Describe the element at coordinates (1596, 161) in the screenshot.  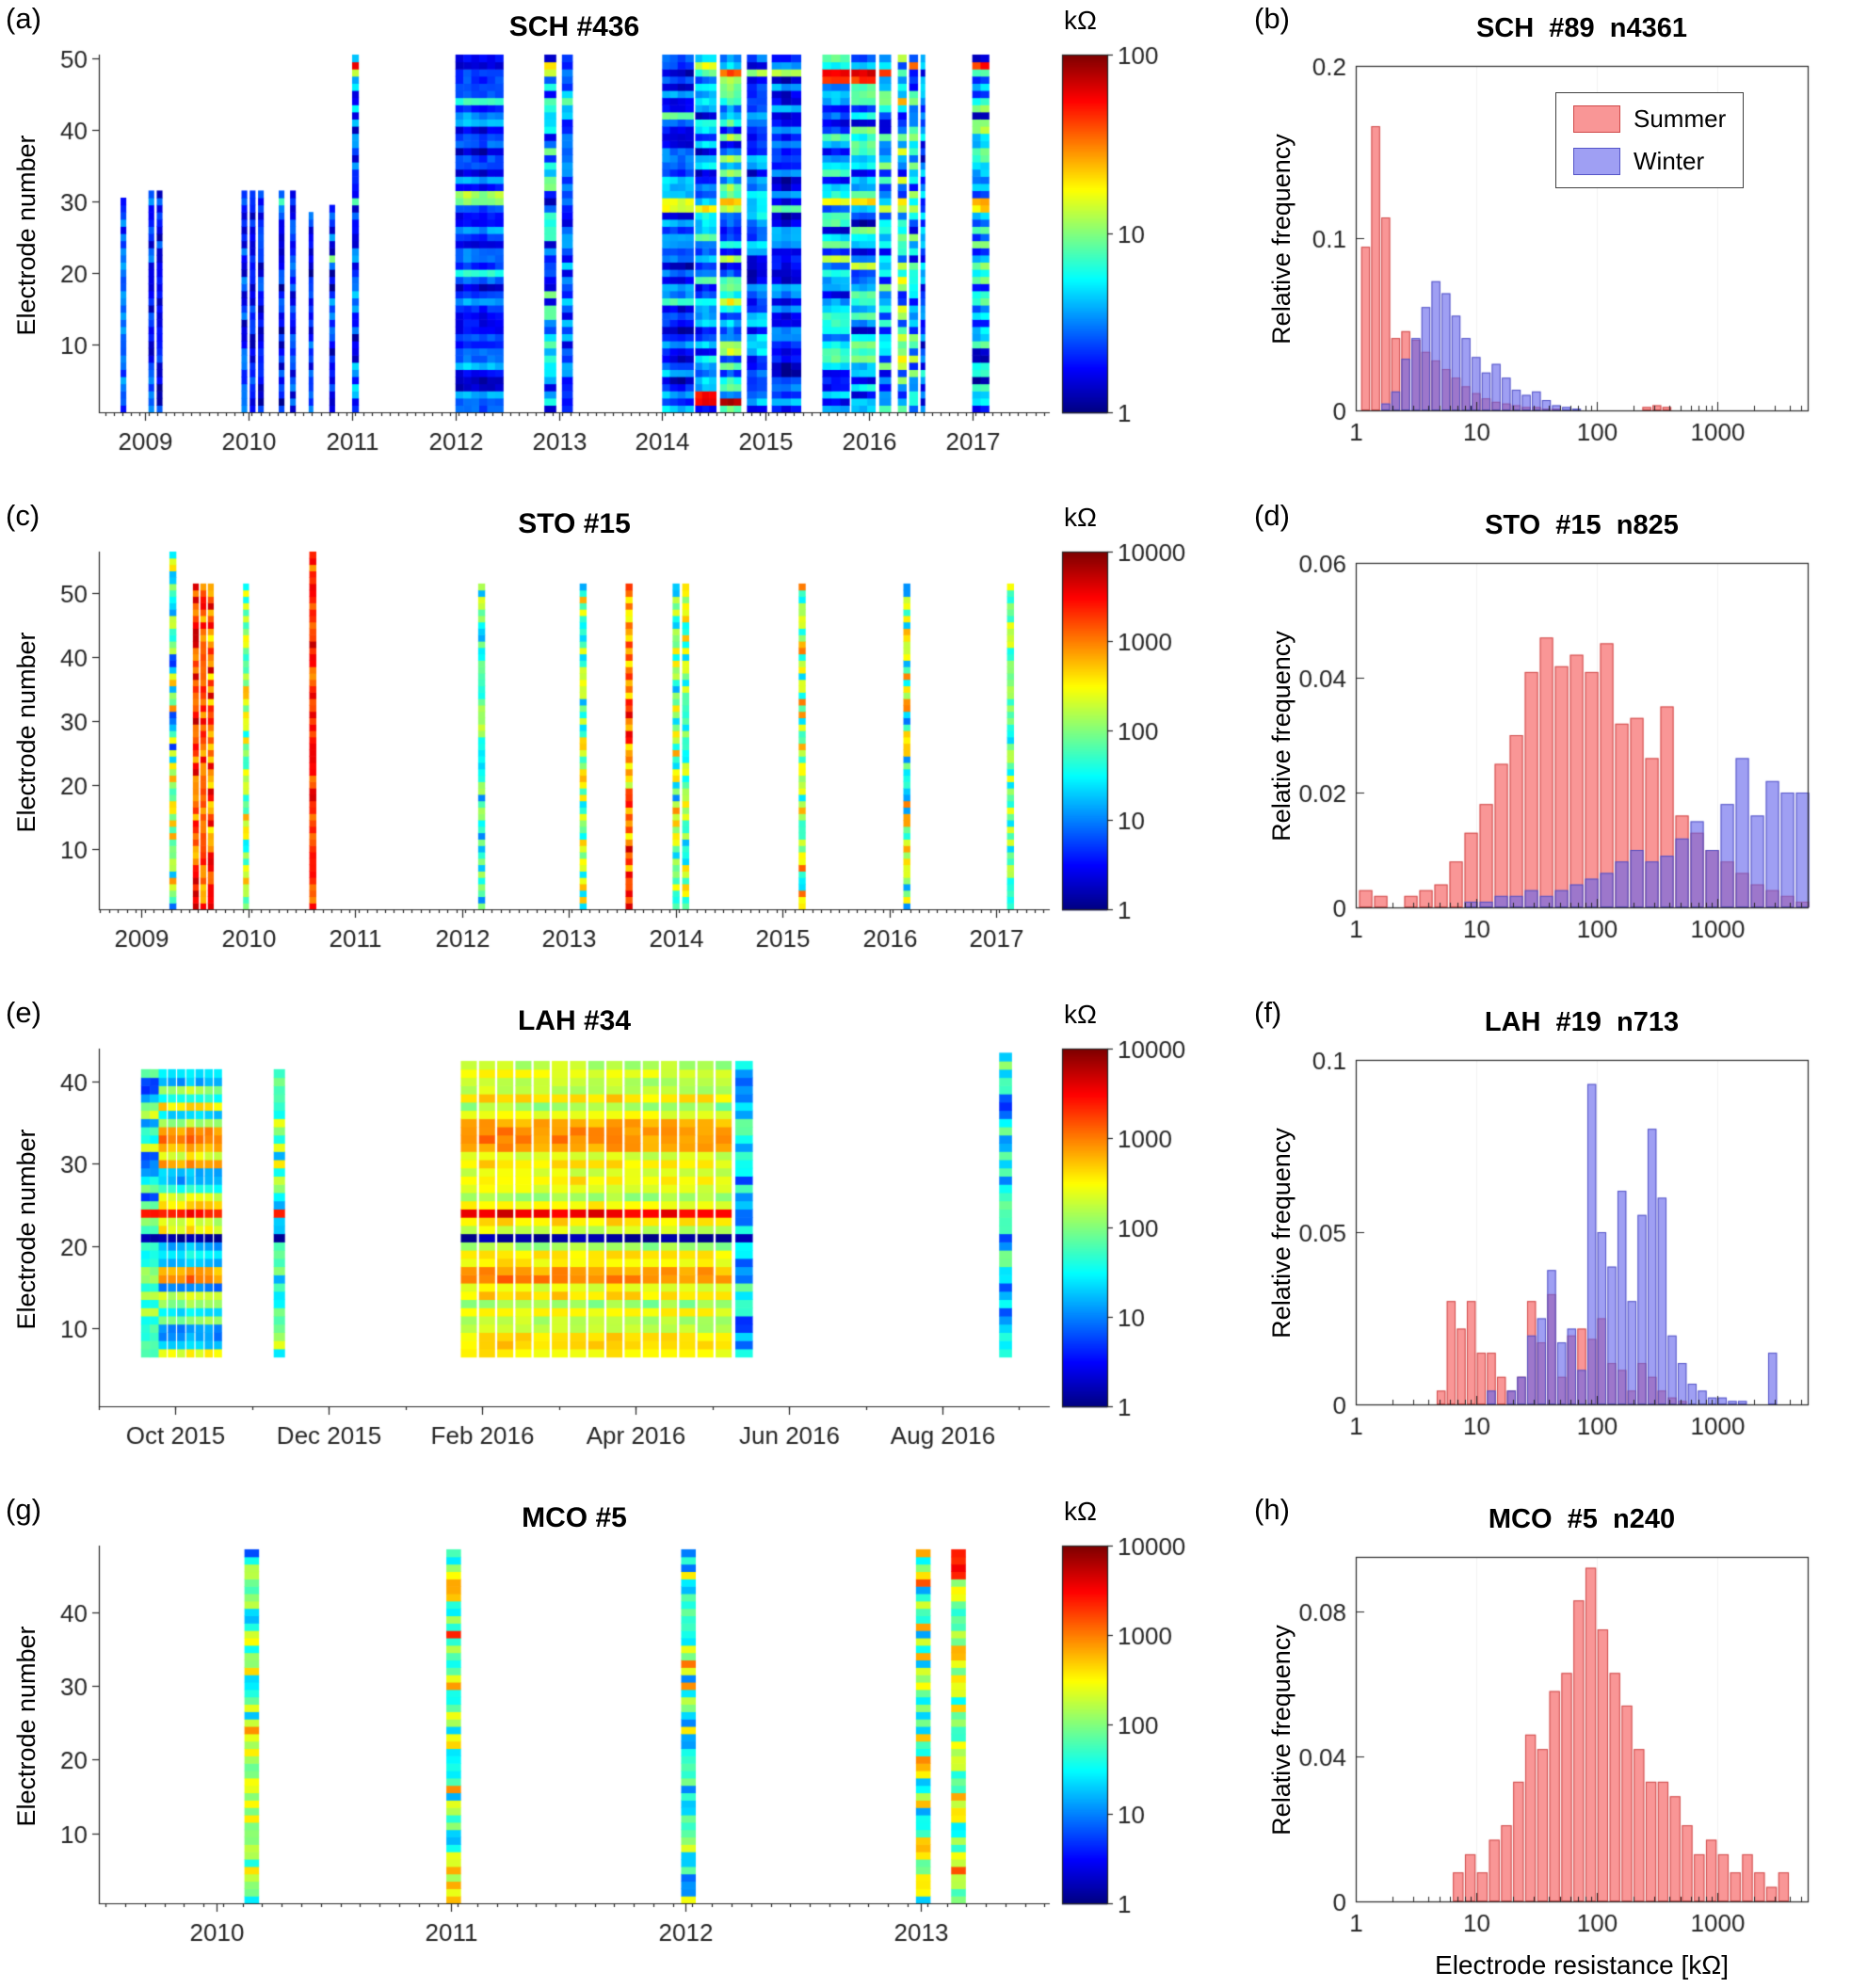
I see `legend-winter-swatch` at that location.